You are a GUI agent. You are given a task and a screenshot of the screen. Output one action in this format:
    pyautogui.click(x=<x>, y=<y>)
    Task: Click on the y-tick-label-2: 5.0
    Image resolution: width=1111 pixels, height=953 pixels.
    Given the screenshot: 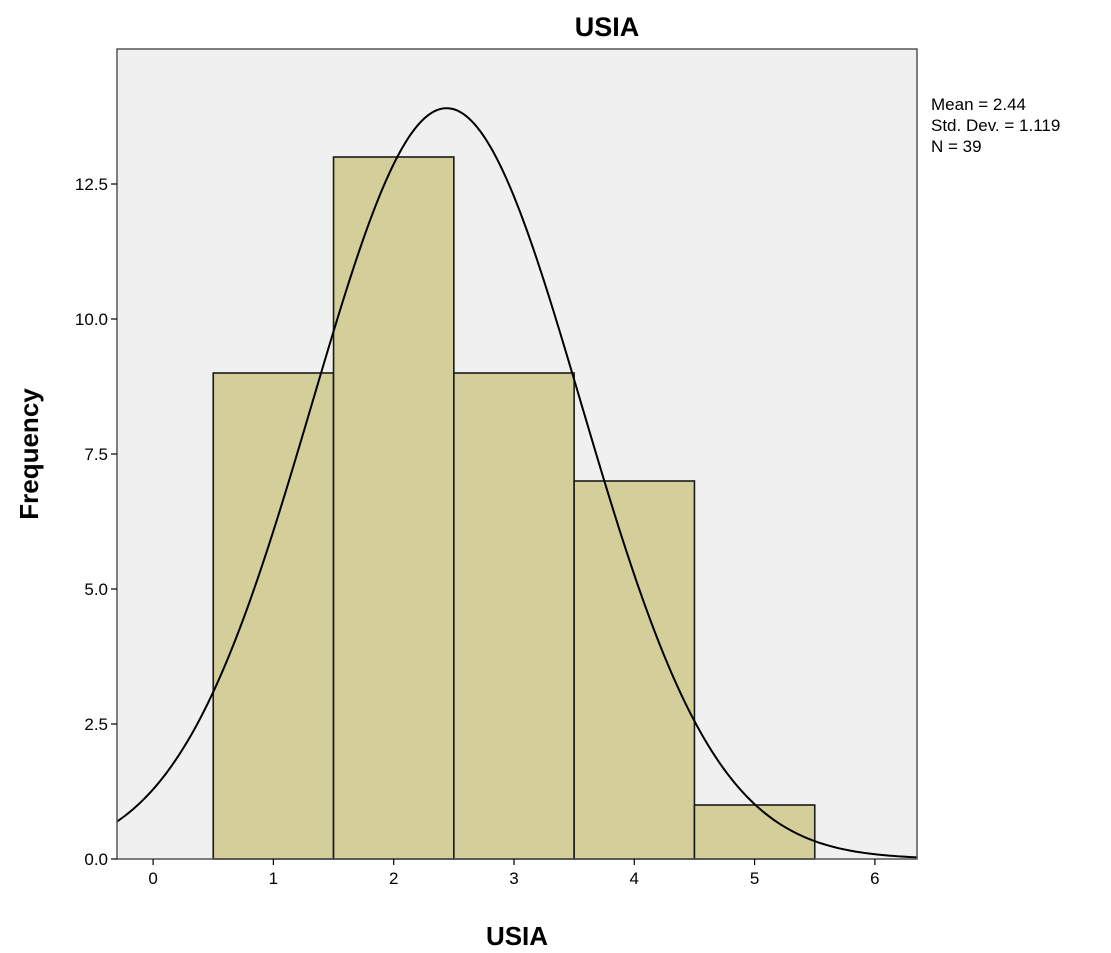 What is the action you would take?
    pyautogui.click(x=96, y=589)
    